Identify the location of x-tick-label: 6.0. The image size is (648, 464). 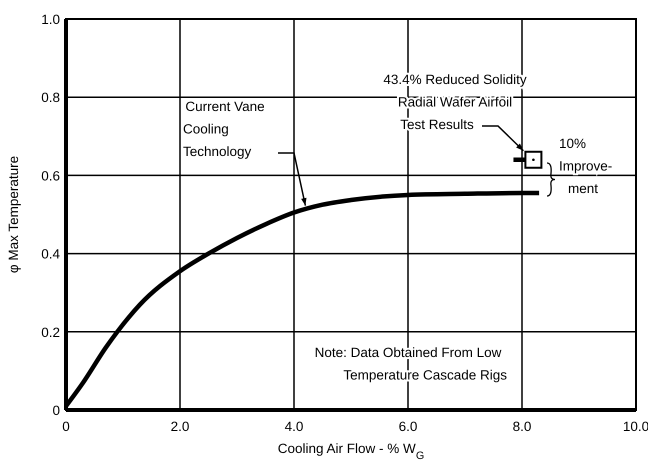
(408, 426).